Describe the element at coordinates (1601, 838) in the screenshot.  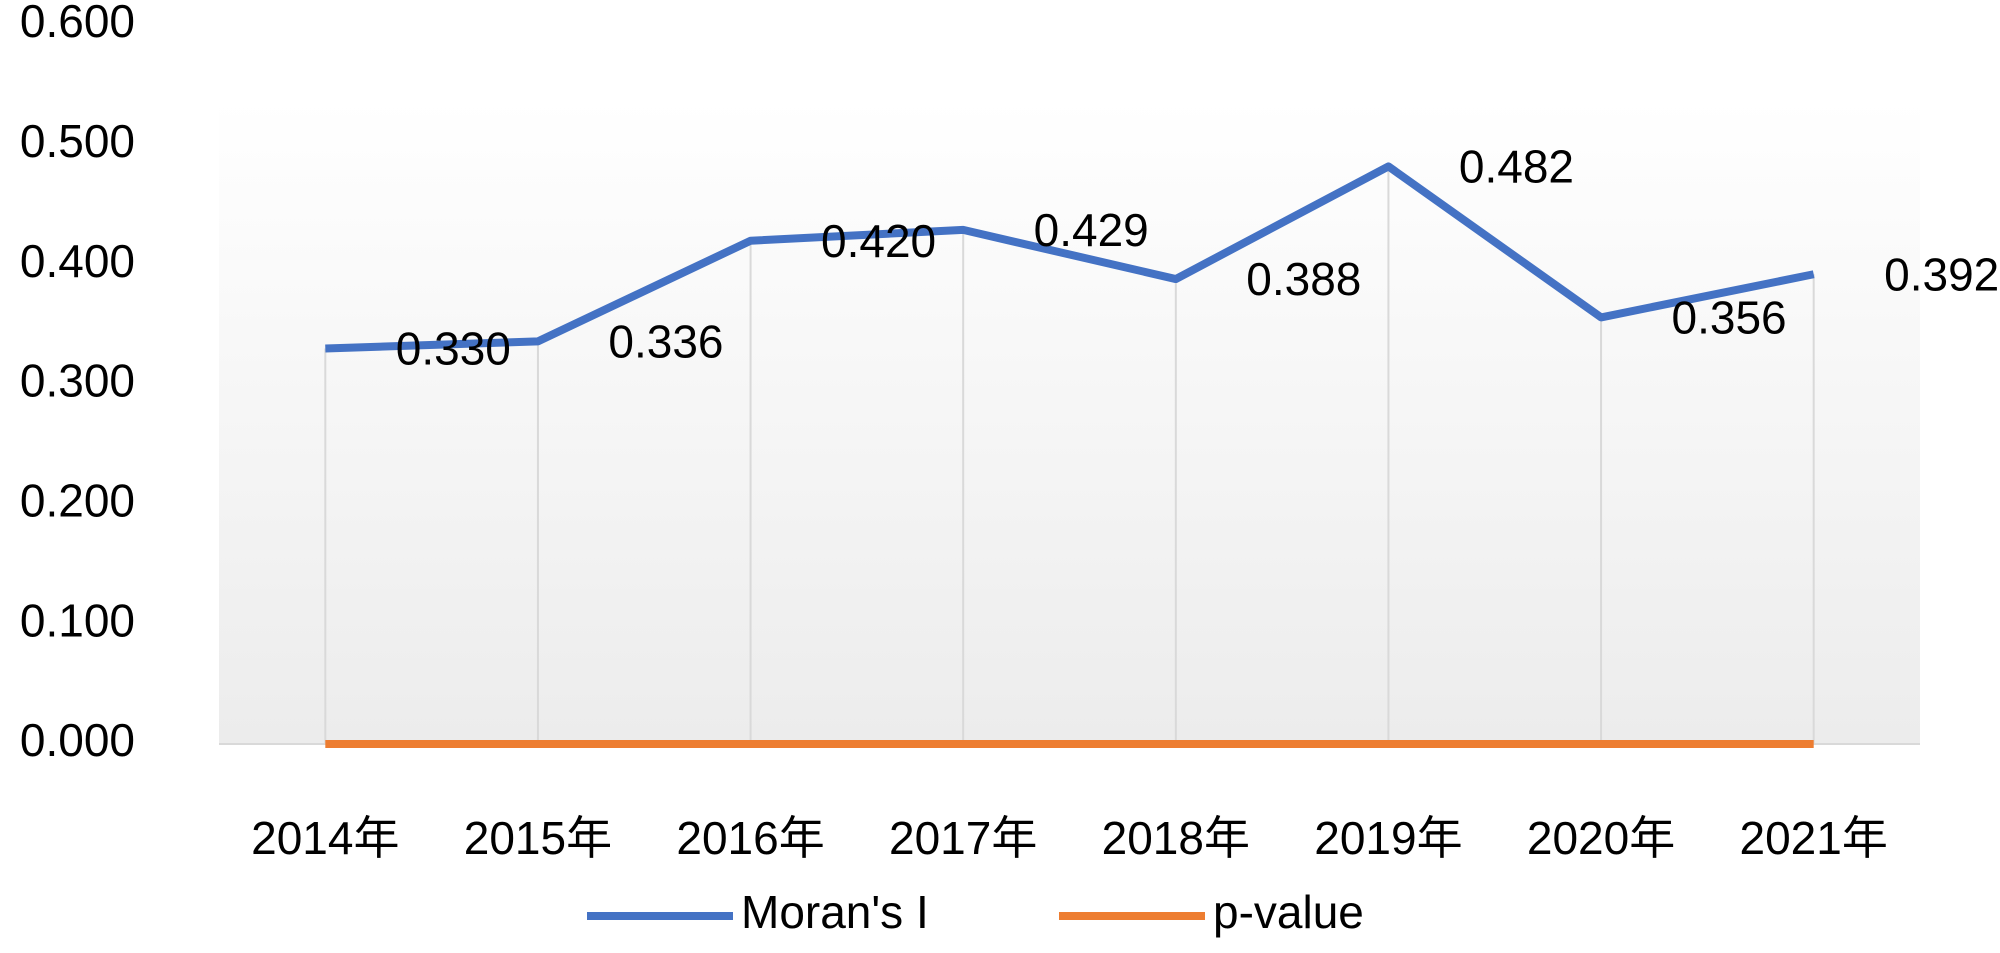
I see `x-tick-label: 2020年` at that location.